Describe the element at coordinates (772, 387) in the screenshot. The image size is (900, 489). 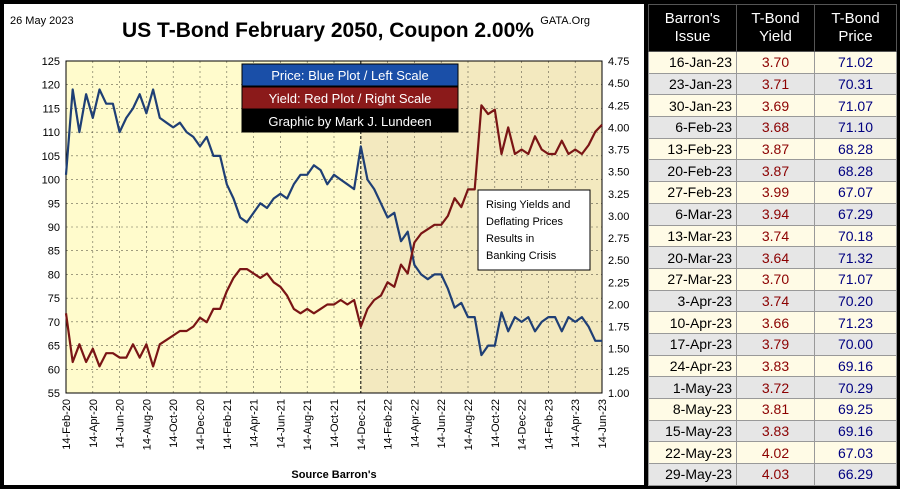
I see `table-row: 1-May-23 3.72 70.29` at that location.